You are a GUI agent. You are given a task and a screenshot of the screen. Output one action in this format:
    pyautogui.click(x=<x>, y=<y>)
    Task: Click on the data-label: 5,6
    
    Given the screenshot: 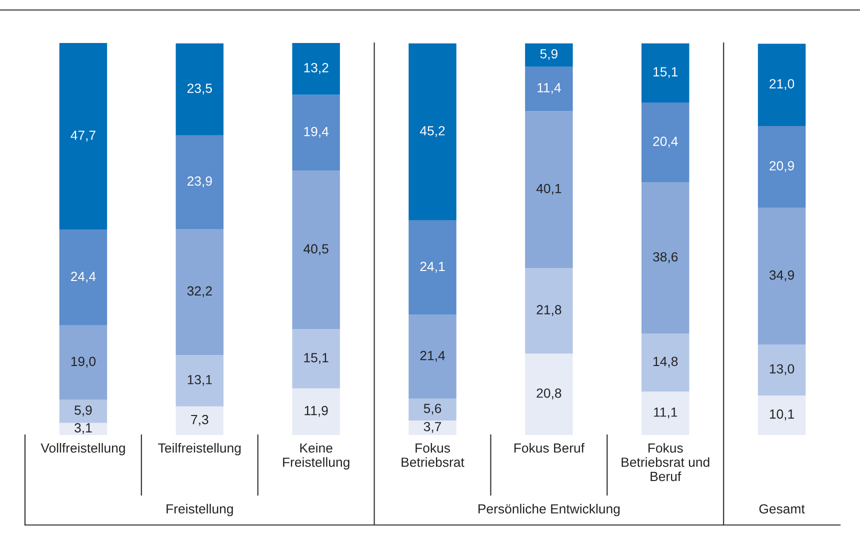 What is the action you would take?
    pyautogui.click(x=433, y=409)
    